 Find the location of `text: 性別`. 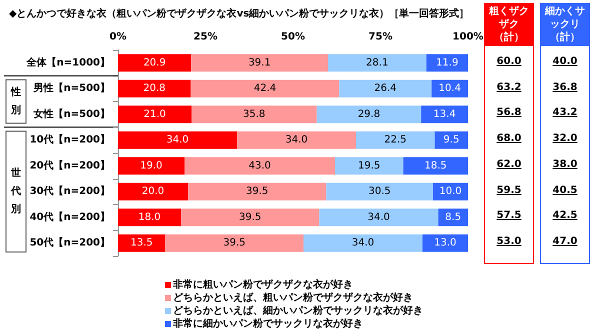

text: 性別 is located at coordinates (15, 101).